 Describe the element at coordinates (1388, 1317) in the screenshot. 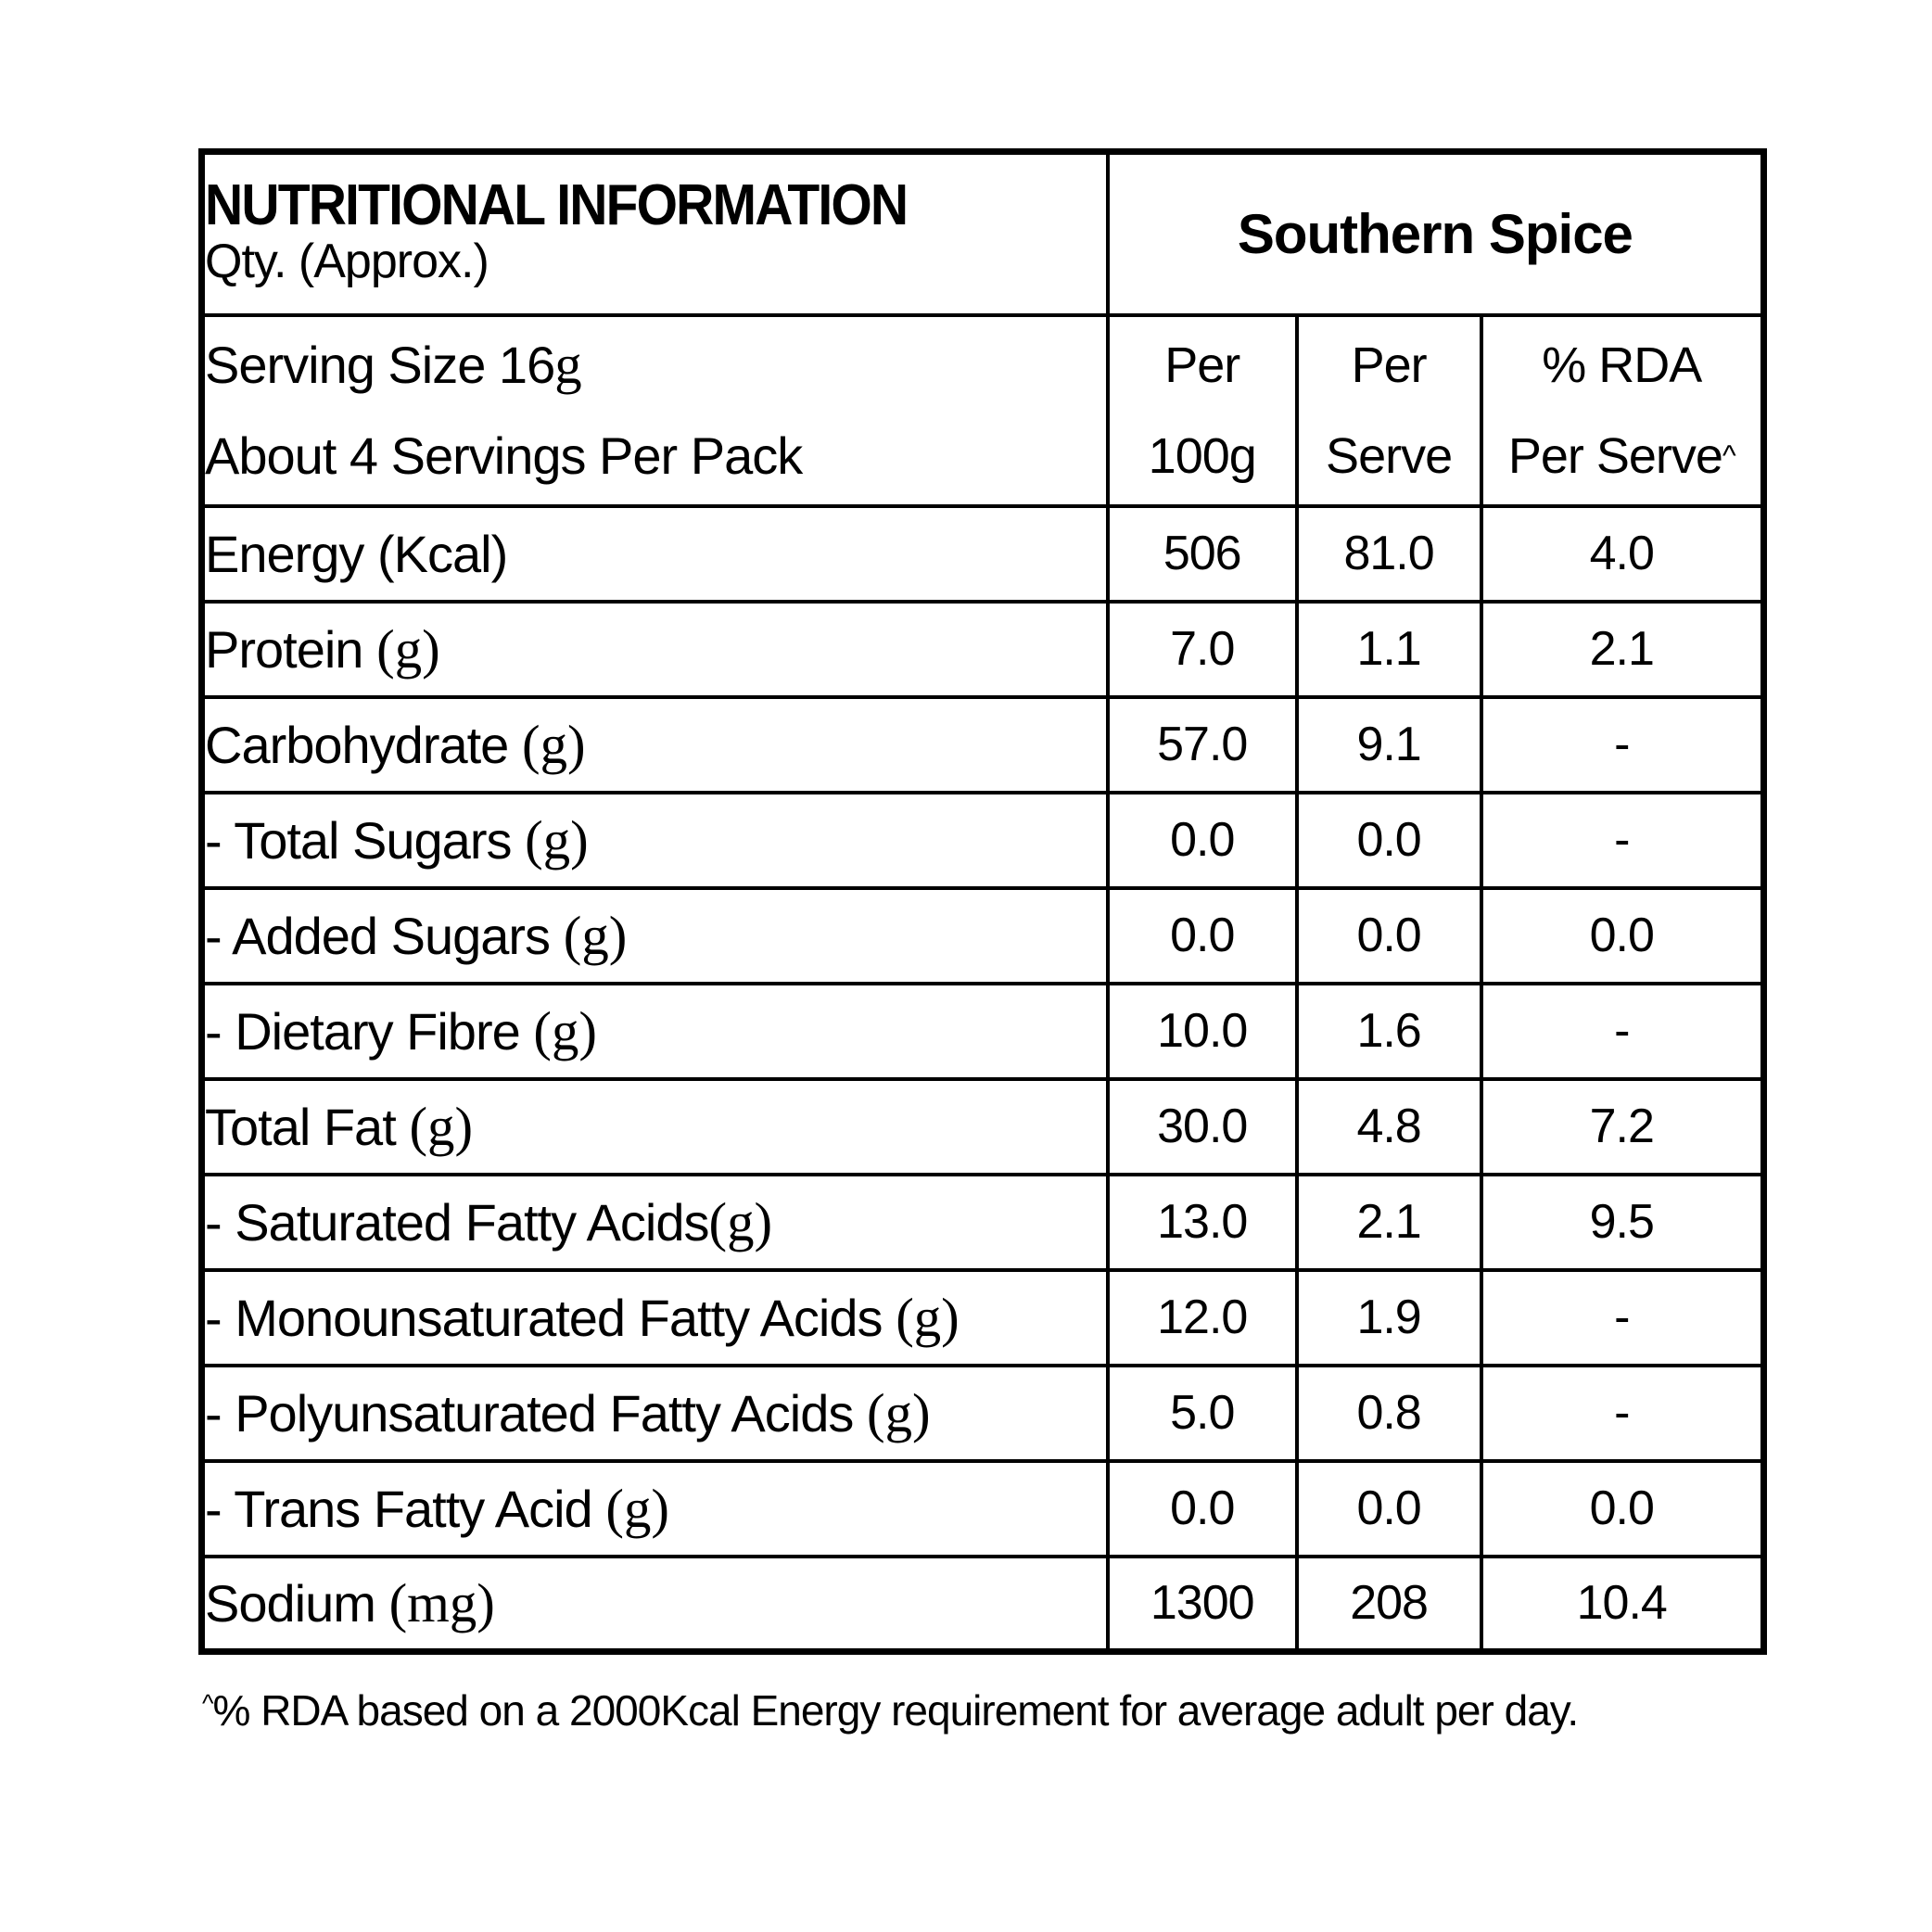

I see `value-per-serve: 1.9` at that location.